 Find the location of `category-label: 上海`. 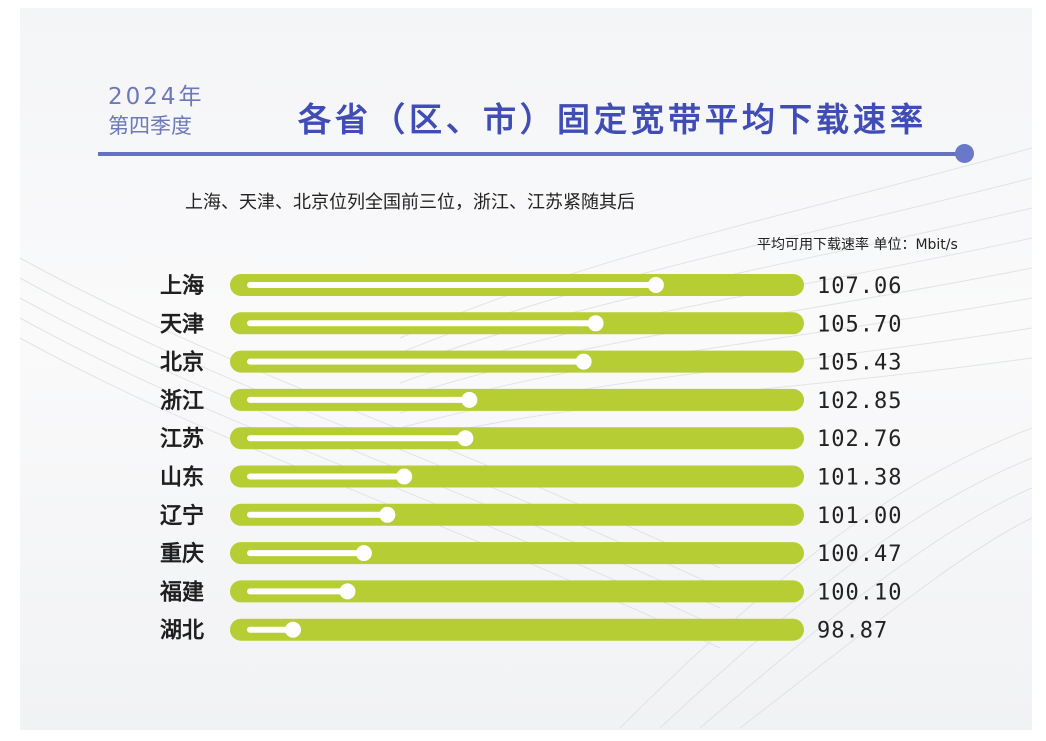

category-label: 上海 is located at coordinates (182, 286).